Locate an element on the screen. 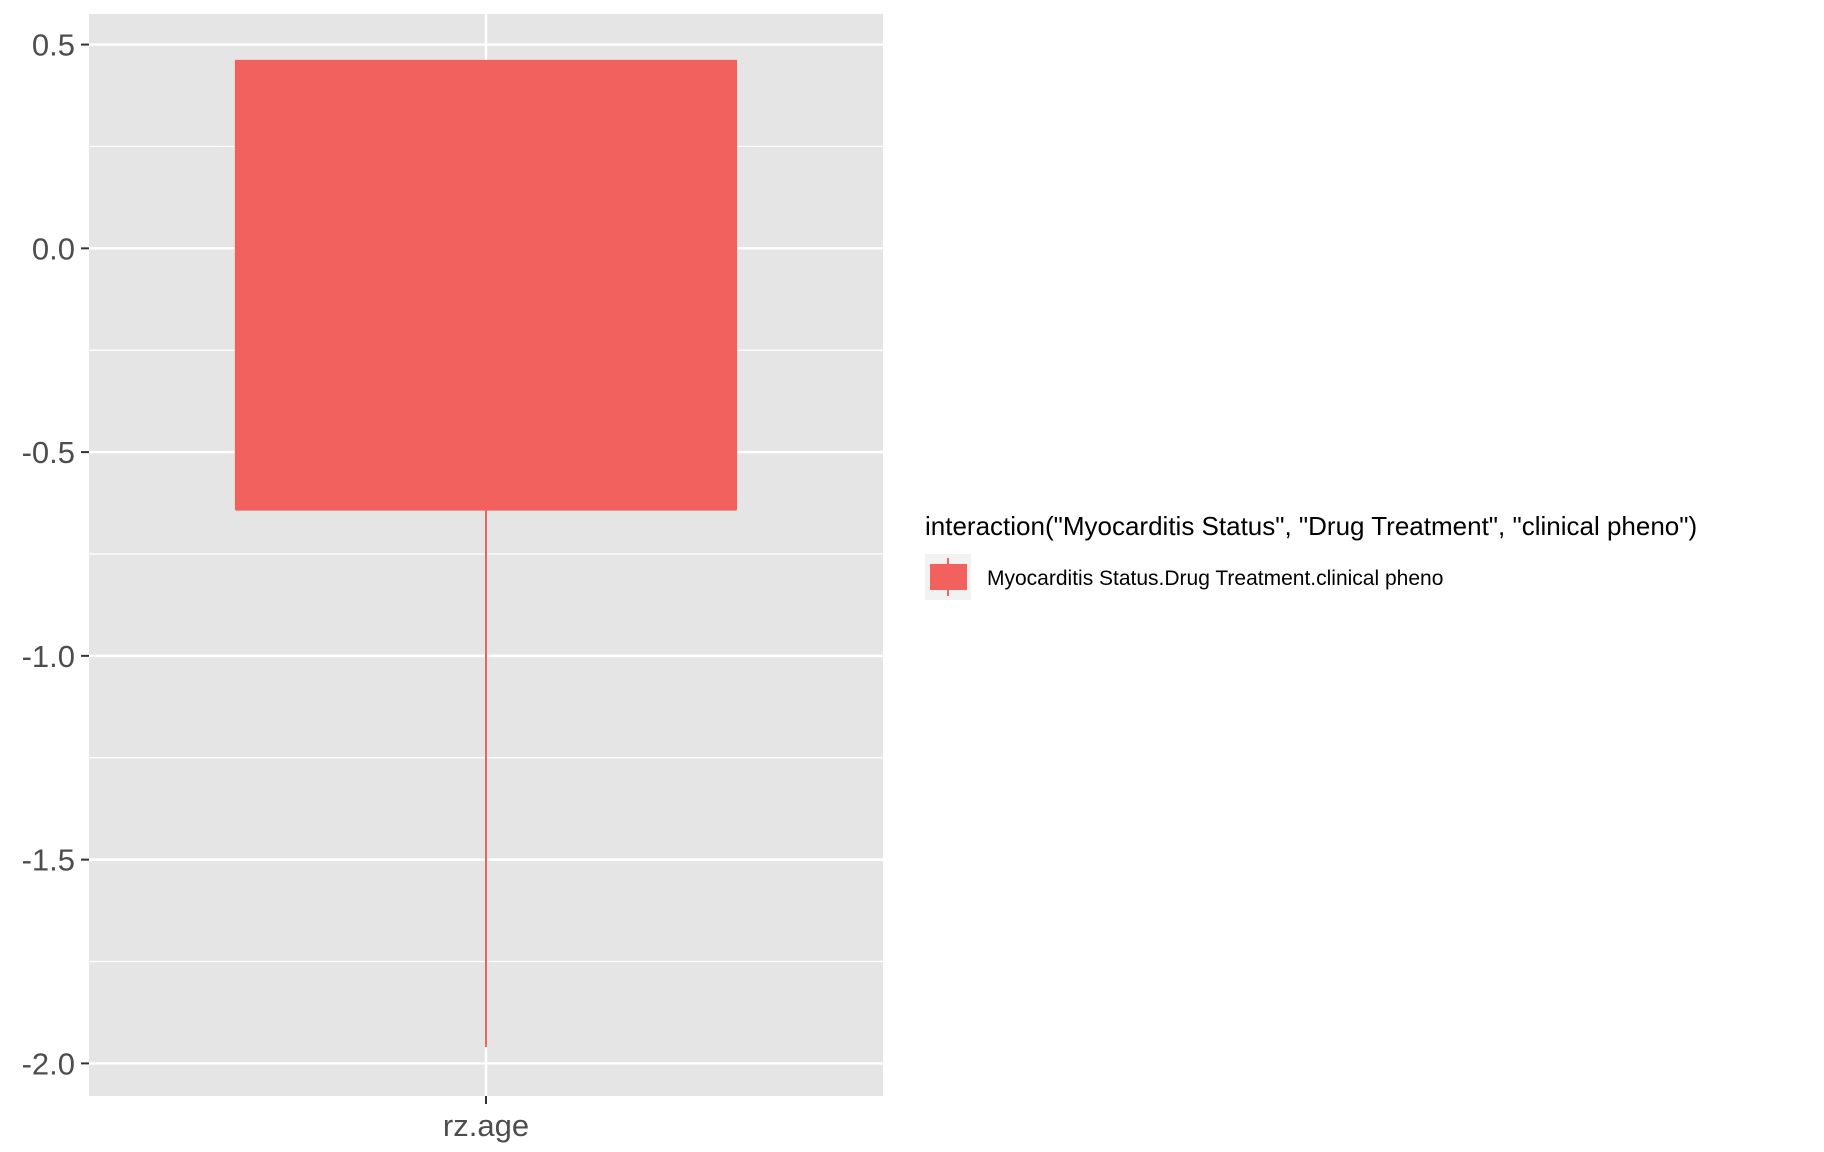 This screenshot has width=1824, height=1152. x-tick-label: rz.age is located at coordinates (486, 1125).